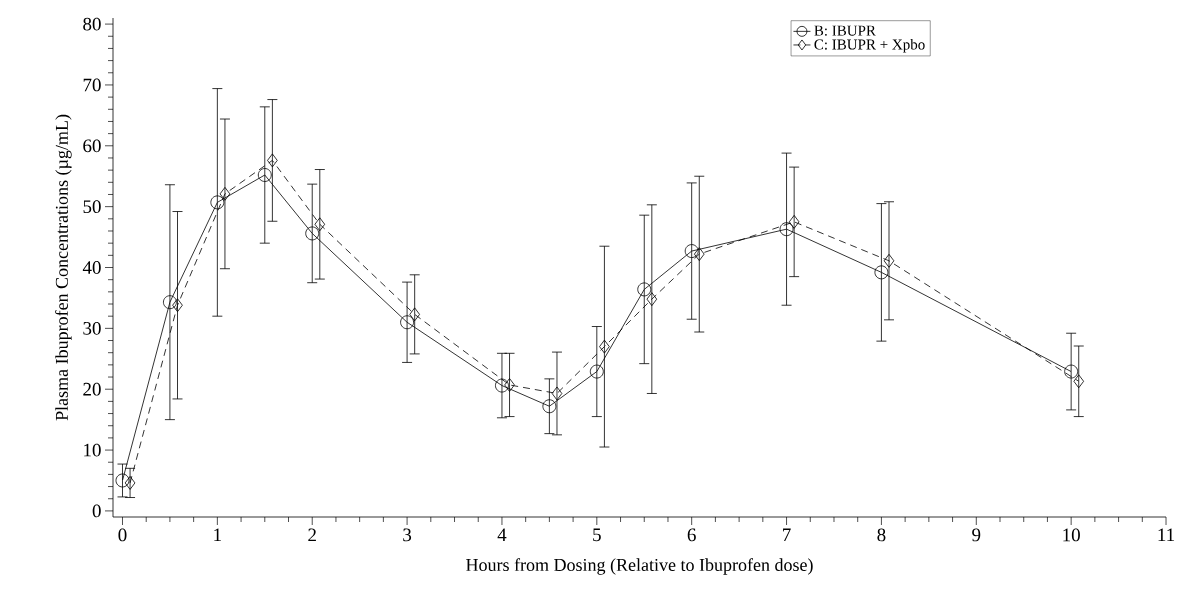 The width and height of the screenshot is (1186, 607). What do you see at coordinates (845, 30) in the screenshot?
I see `legend-label: B: IBUPR` at bounding box center [845, 30].